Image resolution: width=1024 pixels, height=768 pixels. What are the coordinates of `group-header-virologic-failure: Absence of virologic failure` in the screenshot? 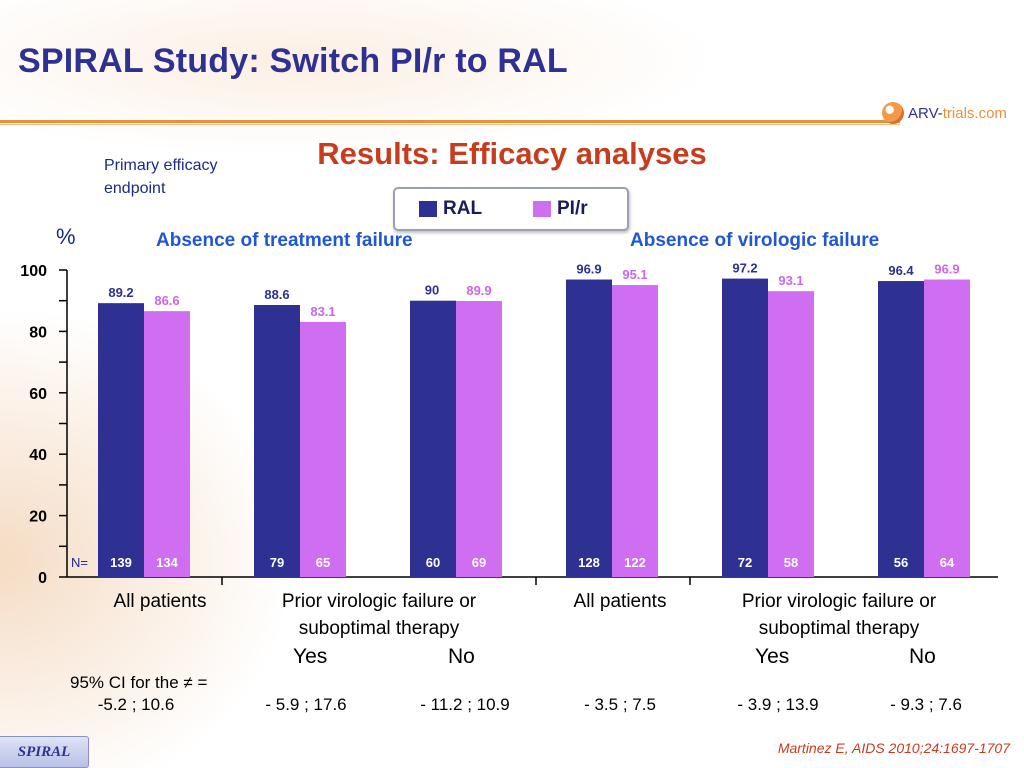 It's located at (755, 240).